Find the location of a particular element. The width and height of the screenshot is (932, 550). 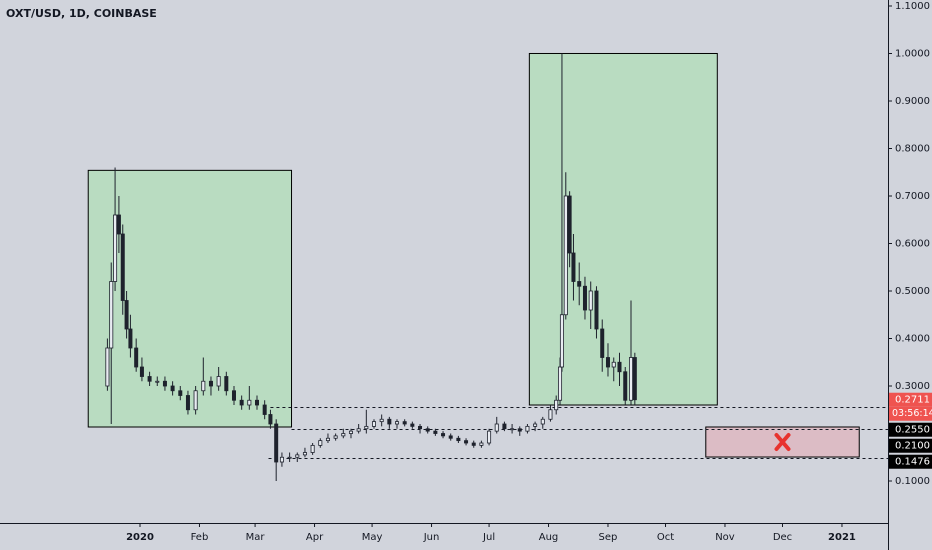

y-tick-label: 1.1000 is located at coordinates (912, 6).